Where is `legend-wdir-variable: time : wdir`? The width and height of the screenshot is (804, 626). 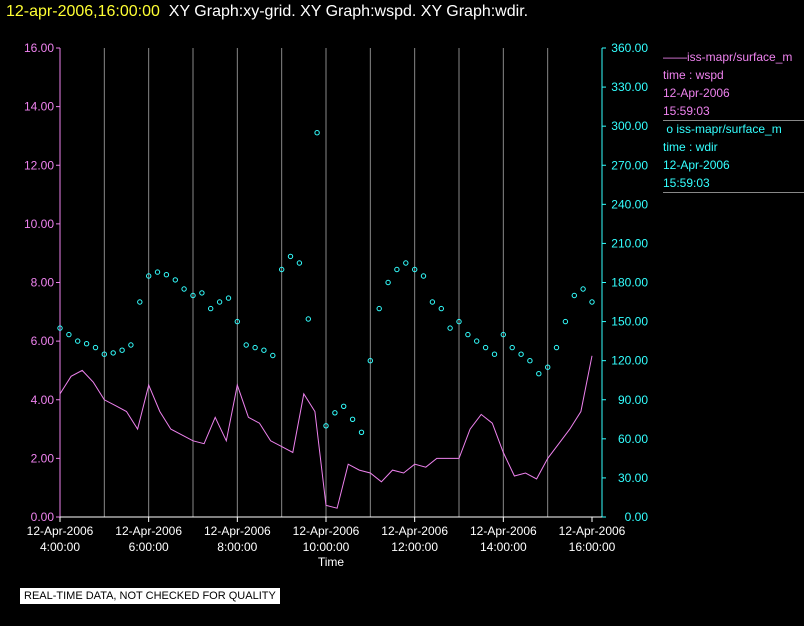
legend-wdir-variable: time : wdir is located at coordinates (690, 147).